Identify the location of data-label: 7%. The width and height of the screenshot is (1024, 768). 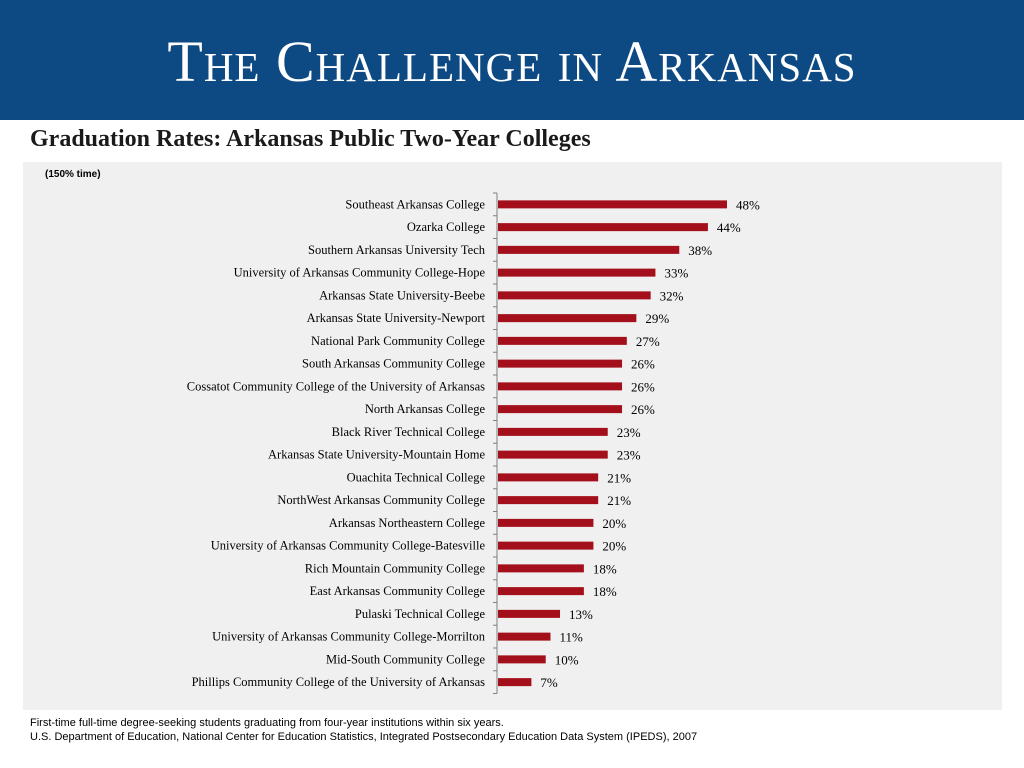
(549, 682).